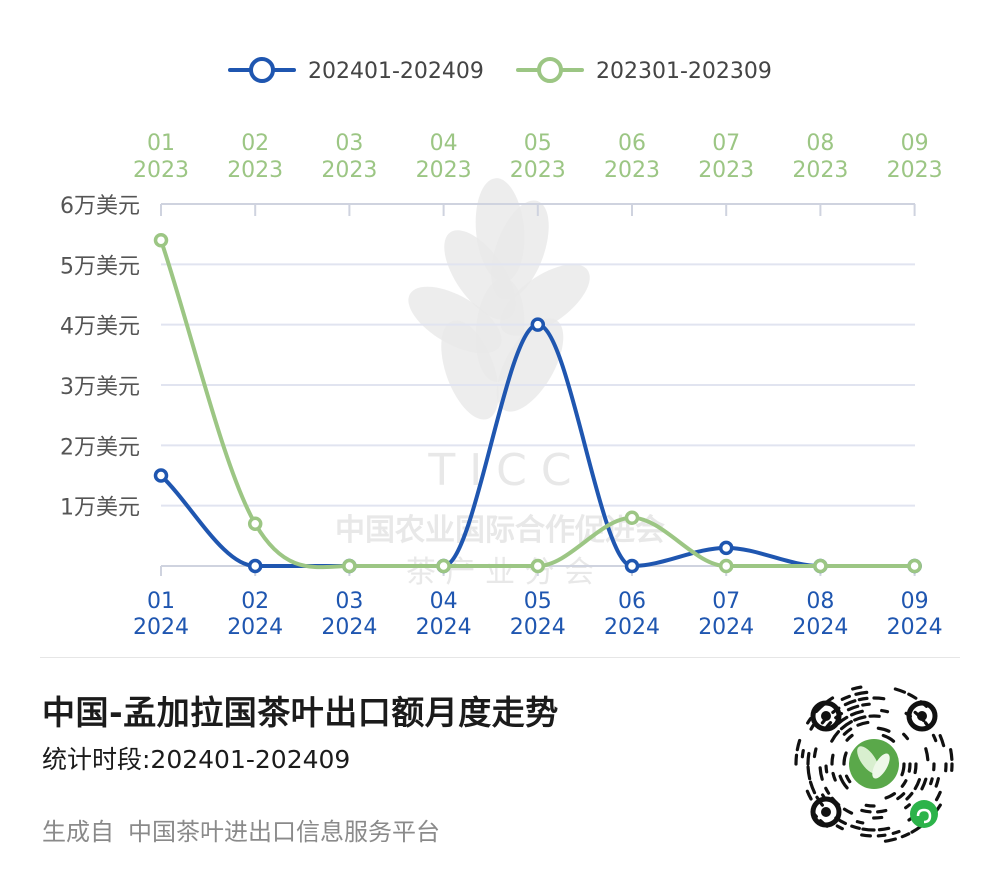 This screenshot has height=884, width=1000. I want to click on x-top-month-label: 04, so click(444, 143).